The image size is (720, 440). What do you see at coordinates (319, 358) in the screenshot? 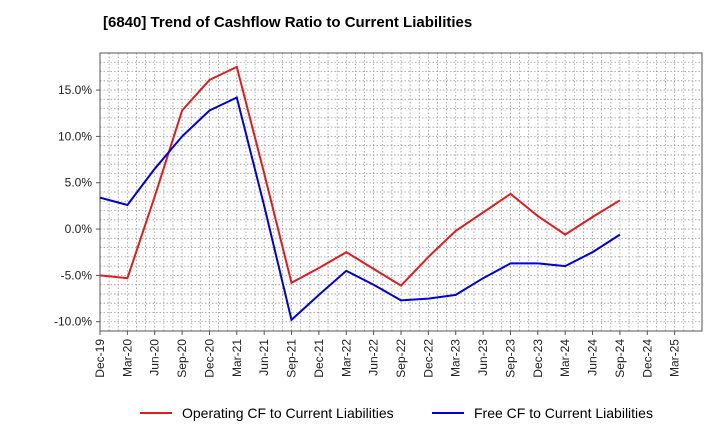
I see `x-tick-label: Dec-21` at bounding box center [319, 358].